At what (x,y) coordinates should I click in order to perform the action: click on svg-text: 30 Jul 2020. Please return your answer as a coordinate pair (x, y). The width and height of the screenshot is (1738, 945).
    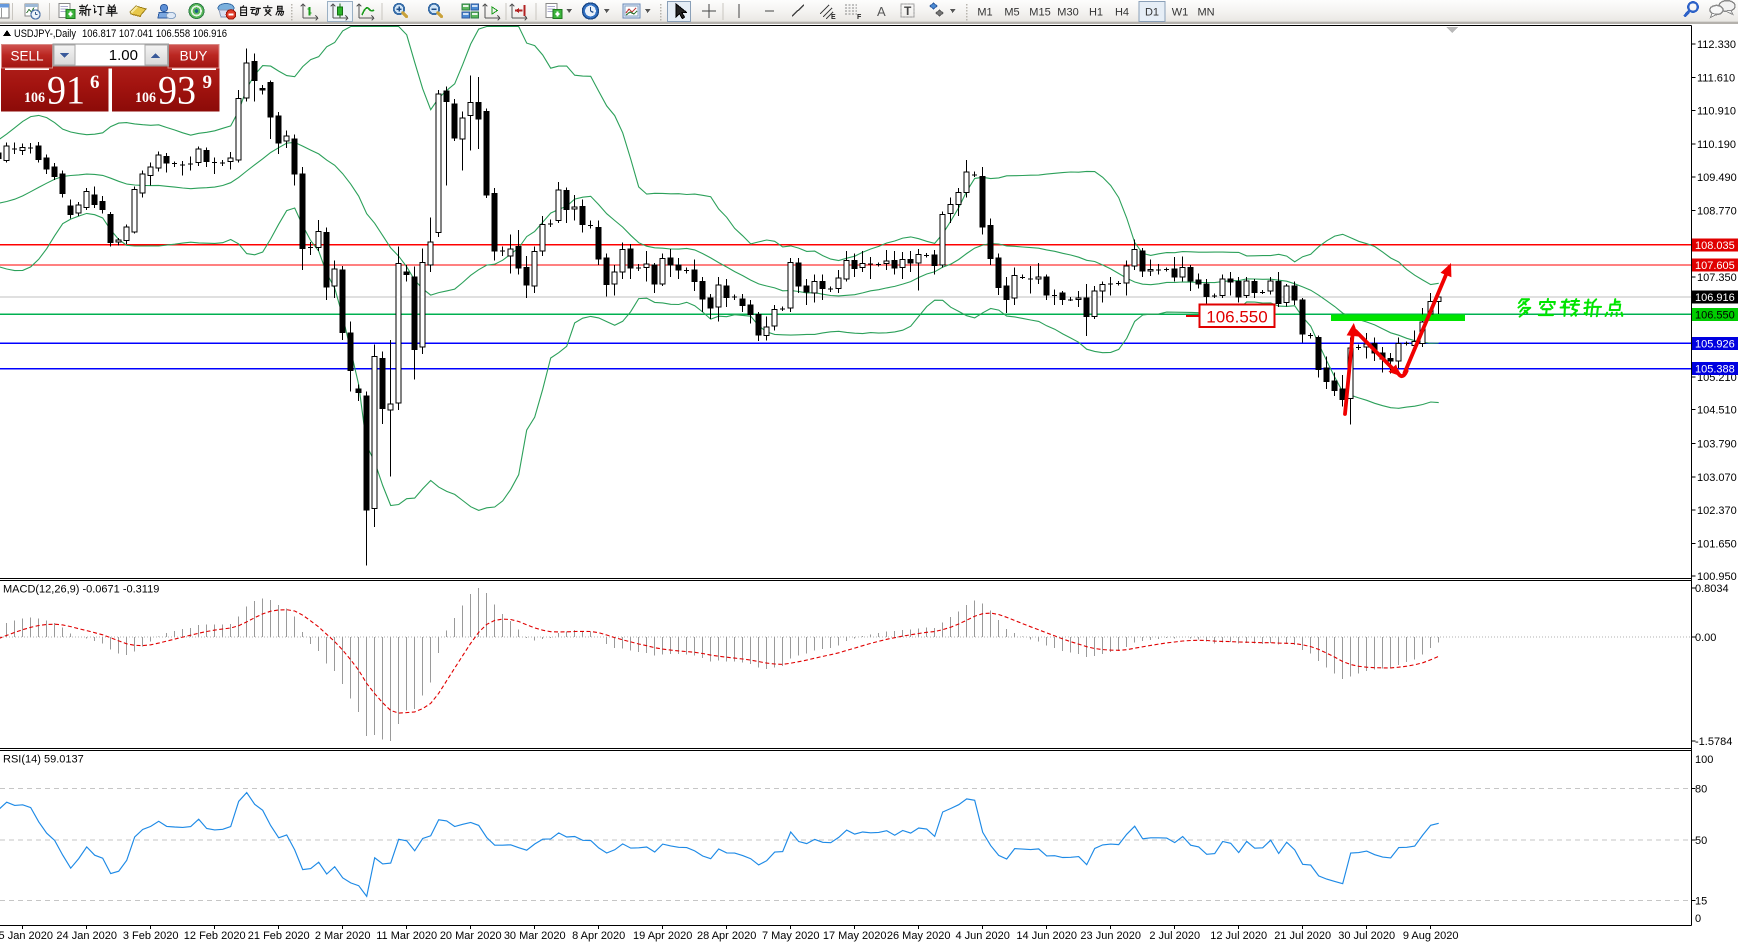
    Looking at the image, I should click on (1366, 936).